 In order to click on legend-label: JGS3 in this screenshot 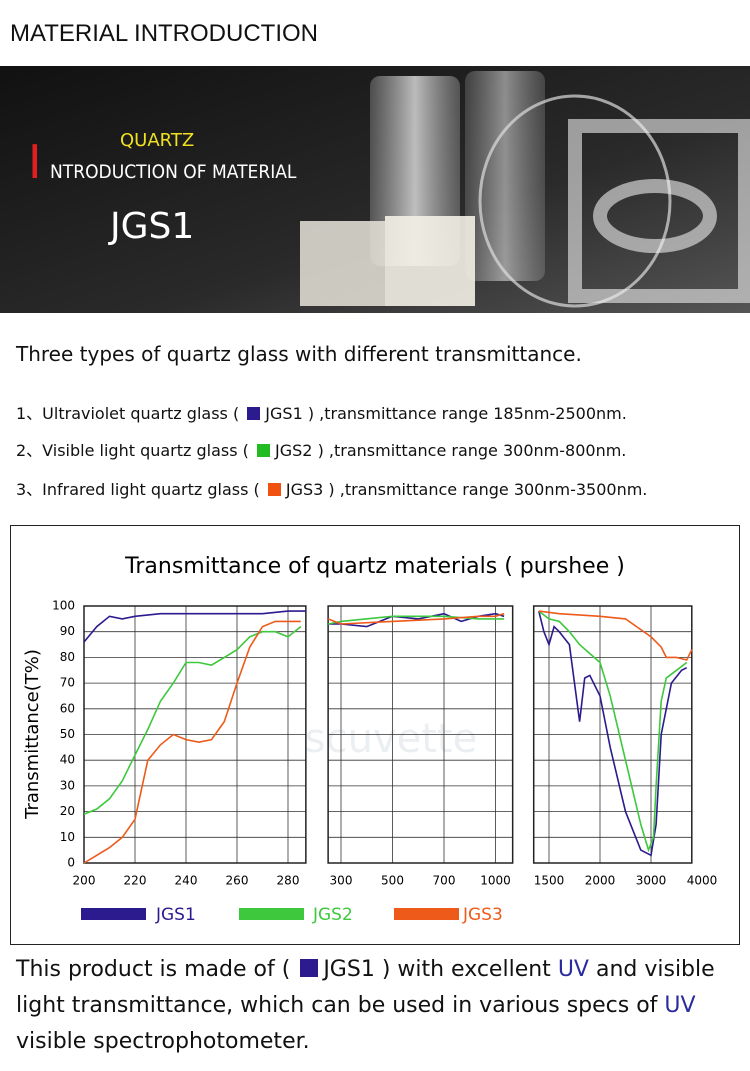, I will do `click(482, 915)`.